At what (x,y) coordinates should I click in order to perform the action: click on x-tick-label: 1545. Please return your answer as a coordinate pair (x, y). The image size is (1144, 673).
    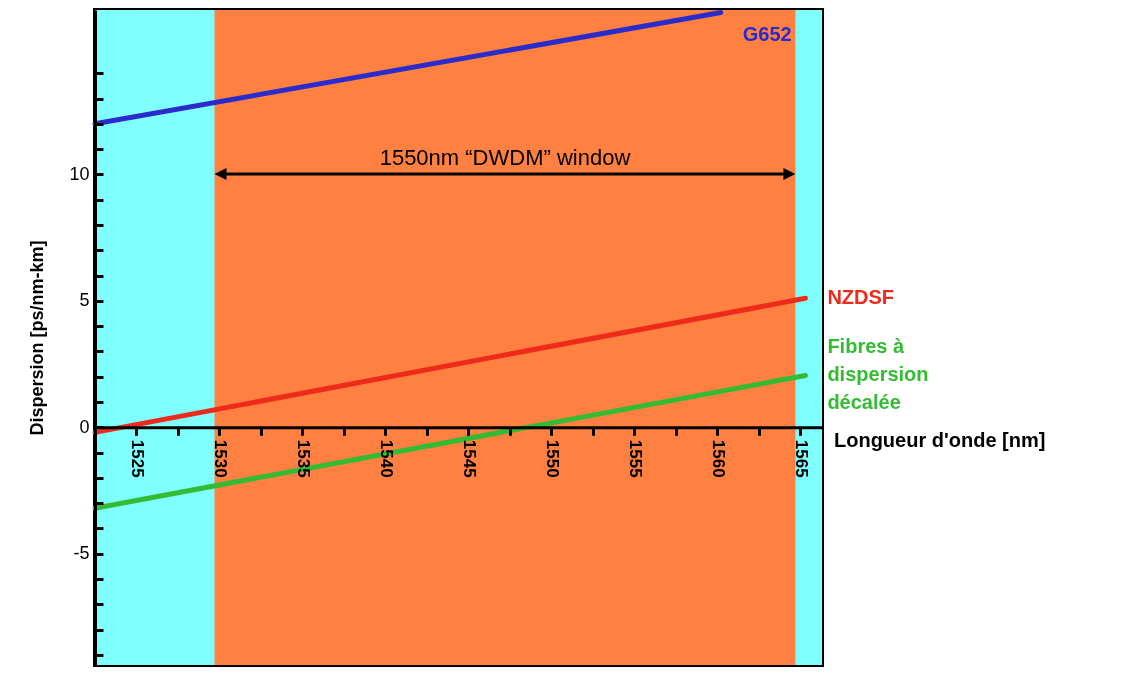
    Looking at the image, I should click on (469, 458).